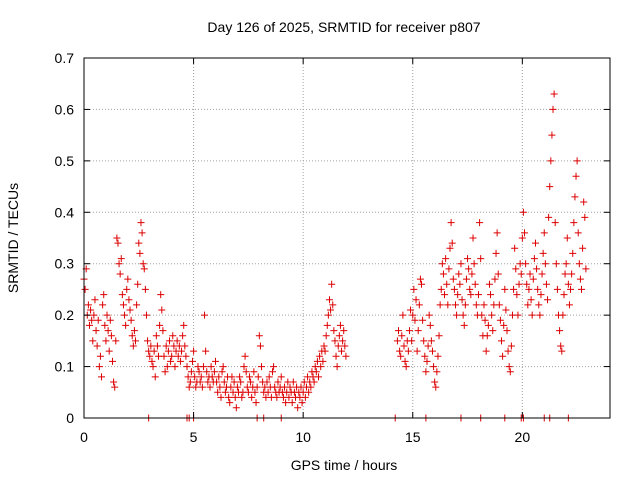 The image size is (640, 480). Describe the element at coordinates (194, 437) in the screenshot. I see `x-tick-label: 5` at that location.